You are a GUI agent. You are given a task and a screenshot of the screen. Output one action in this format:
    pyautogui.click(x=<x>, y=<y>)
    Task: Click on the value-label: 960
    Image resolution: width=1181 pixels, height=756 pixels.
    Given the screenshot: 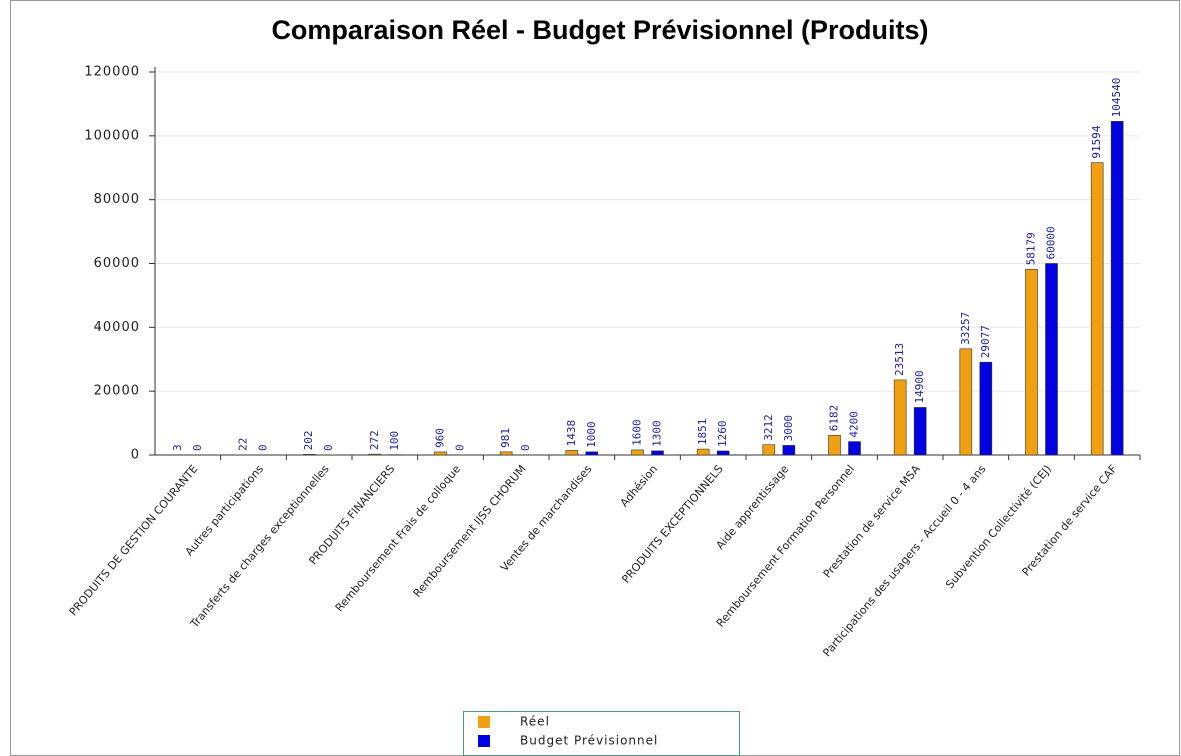 What is the action you would take?
    pyautogui.click(x=440, y=438)
    